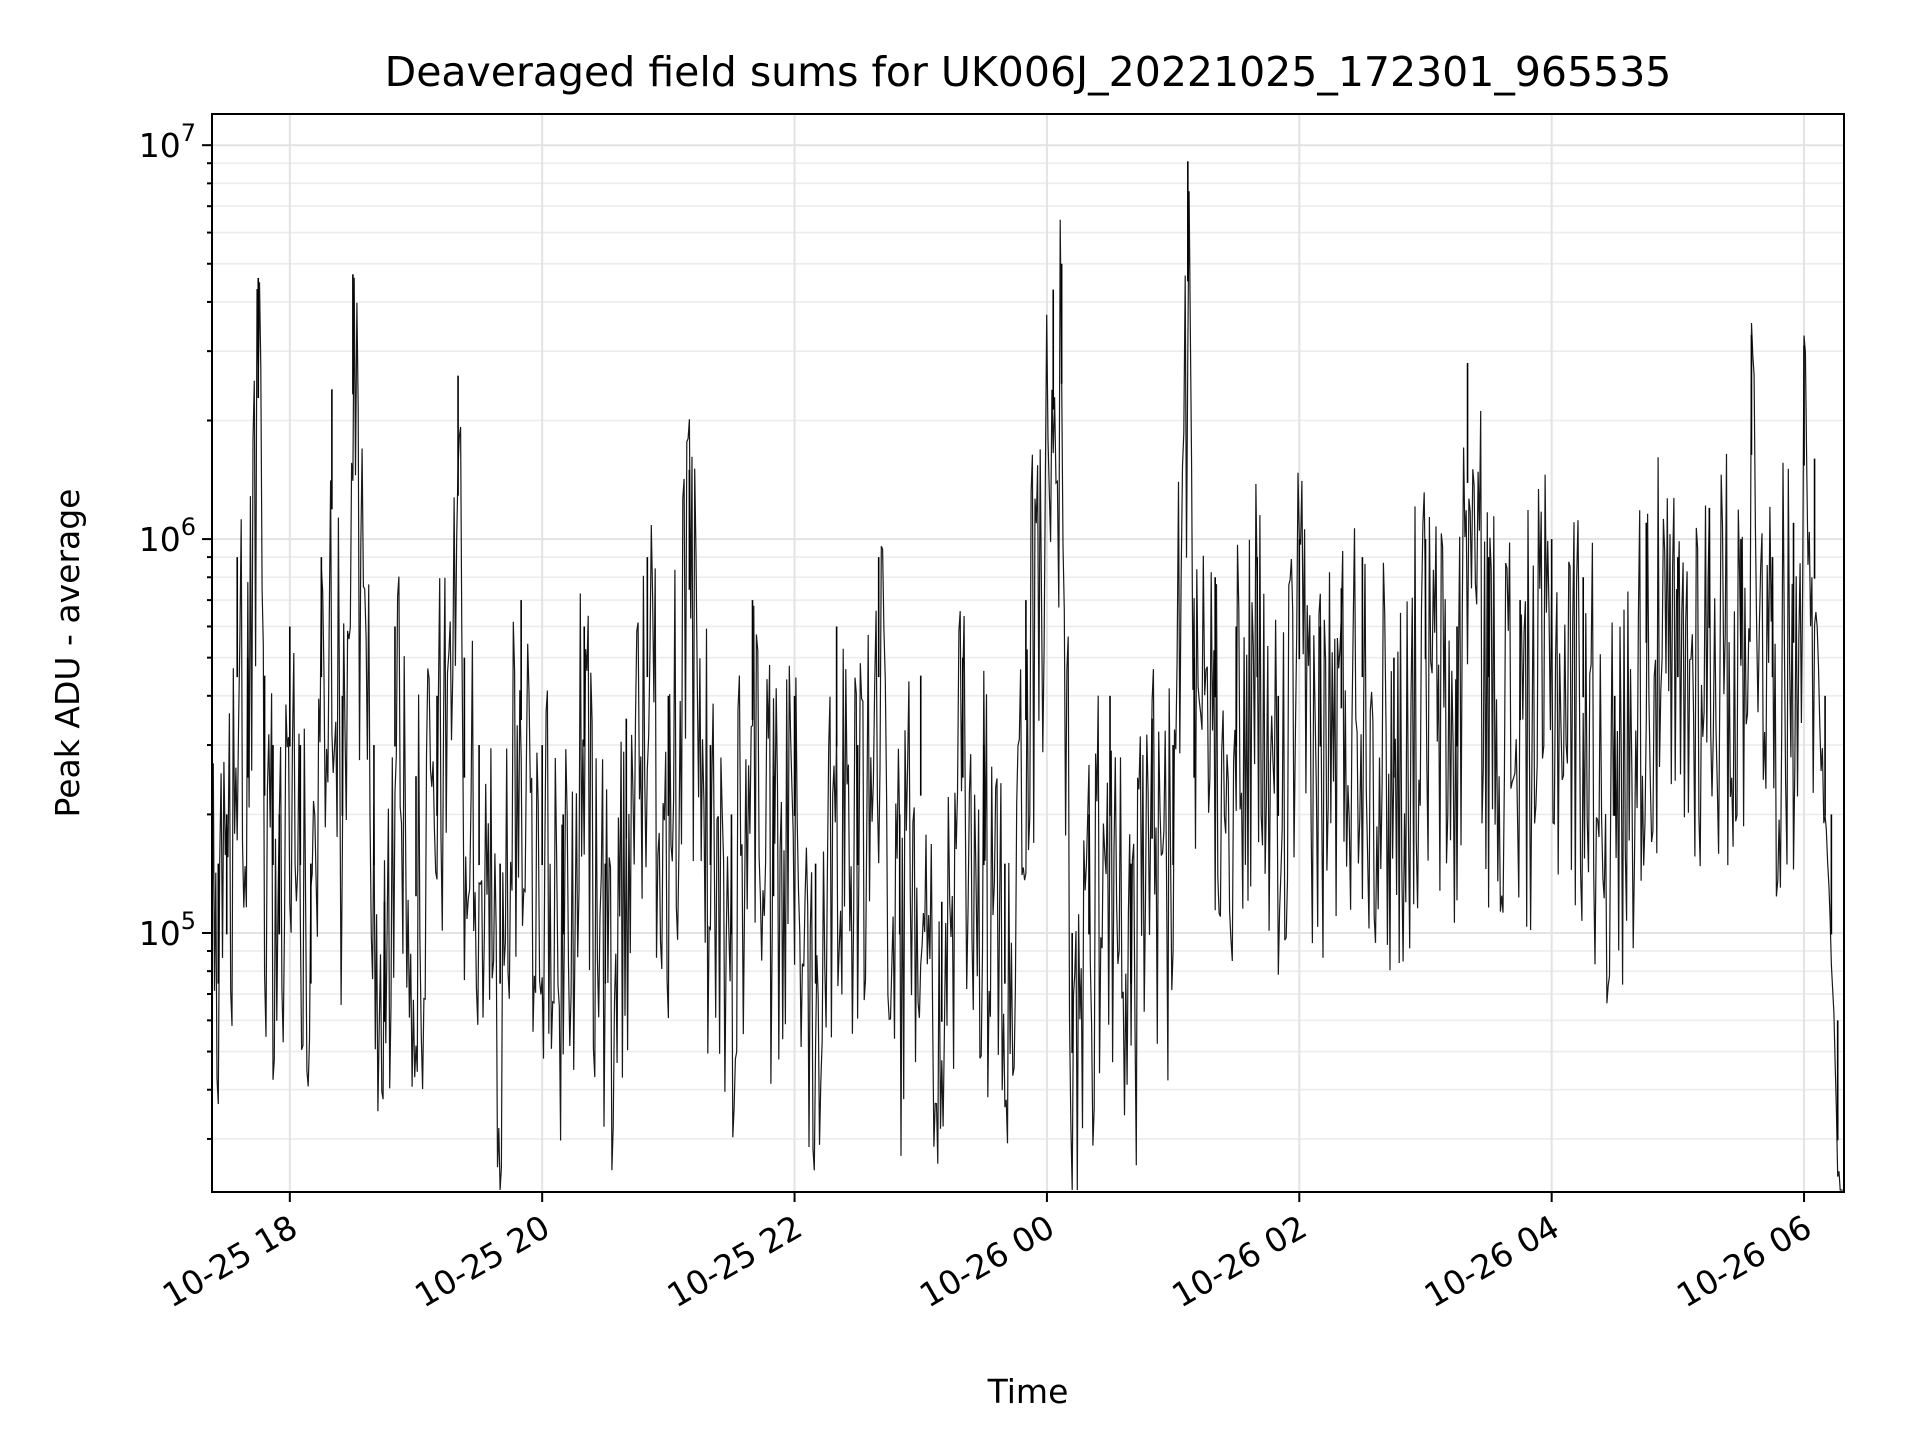 This screenshot has width=1920, height=1440. Describe the element at coordinates (167, 142) in the screenshot. I see `y-tick-label: 10⁷` at that location.